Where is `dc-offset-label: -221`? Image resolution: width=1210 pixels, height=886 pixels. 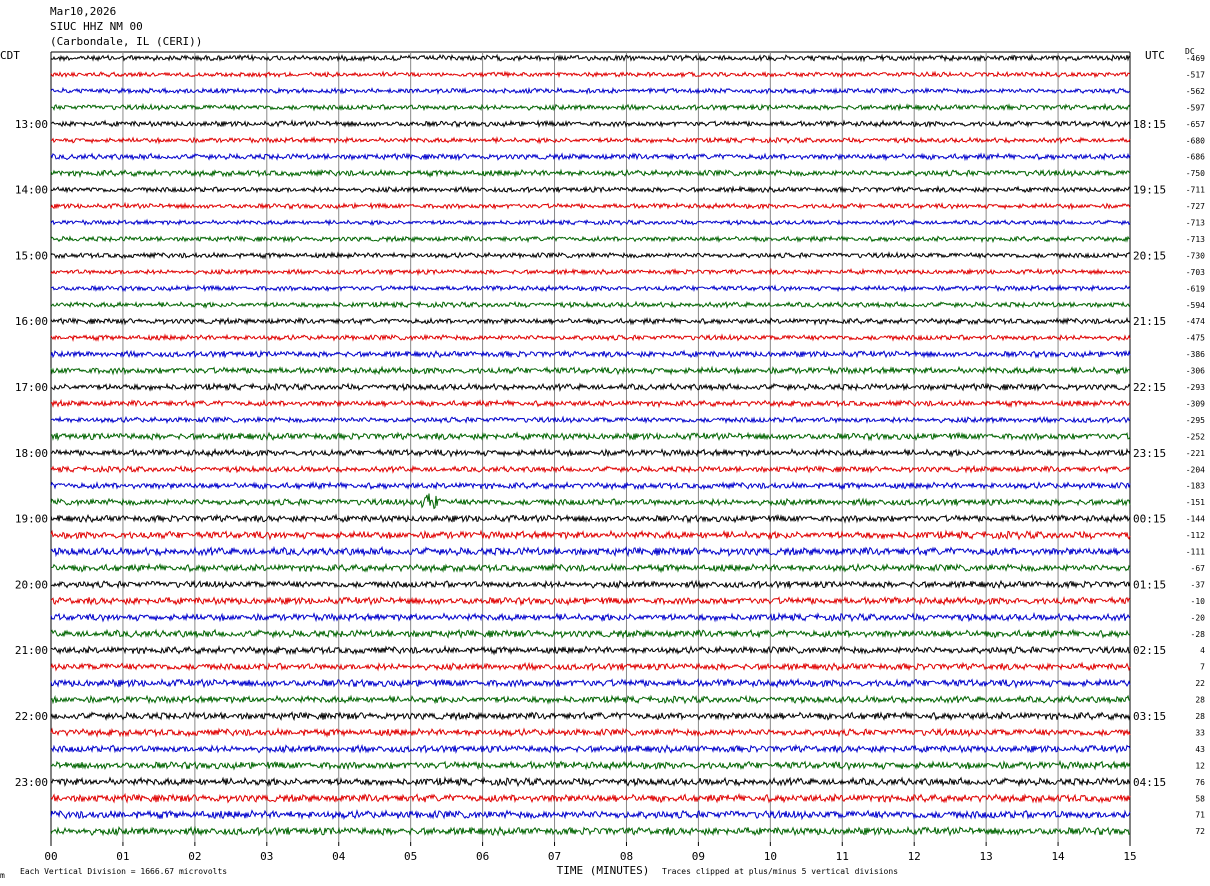
dc-offset-label: -221 is located at coordinates (1195, 453).